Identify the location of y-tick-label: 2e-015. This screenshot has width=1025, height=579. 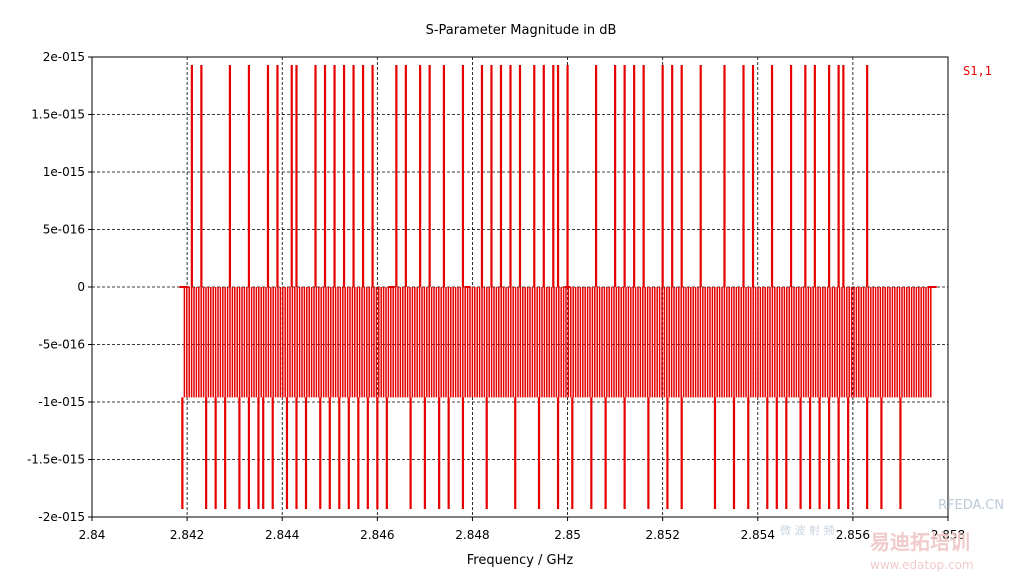
(64, 57).